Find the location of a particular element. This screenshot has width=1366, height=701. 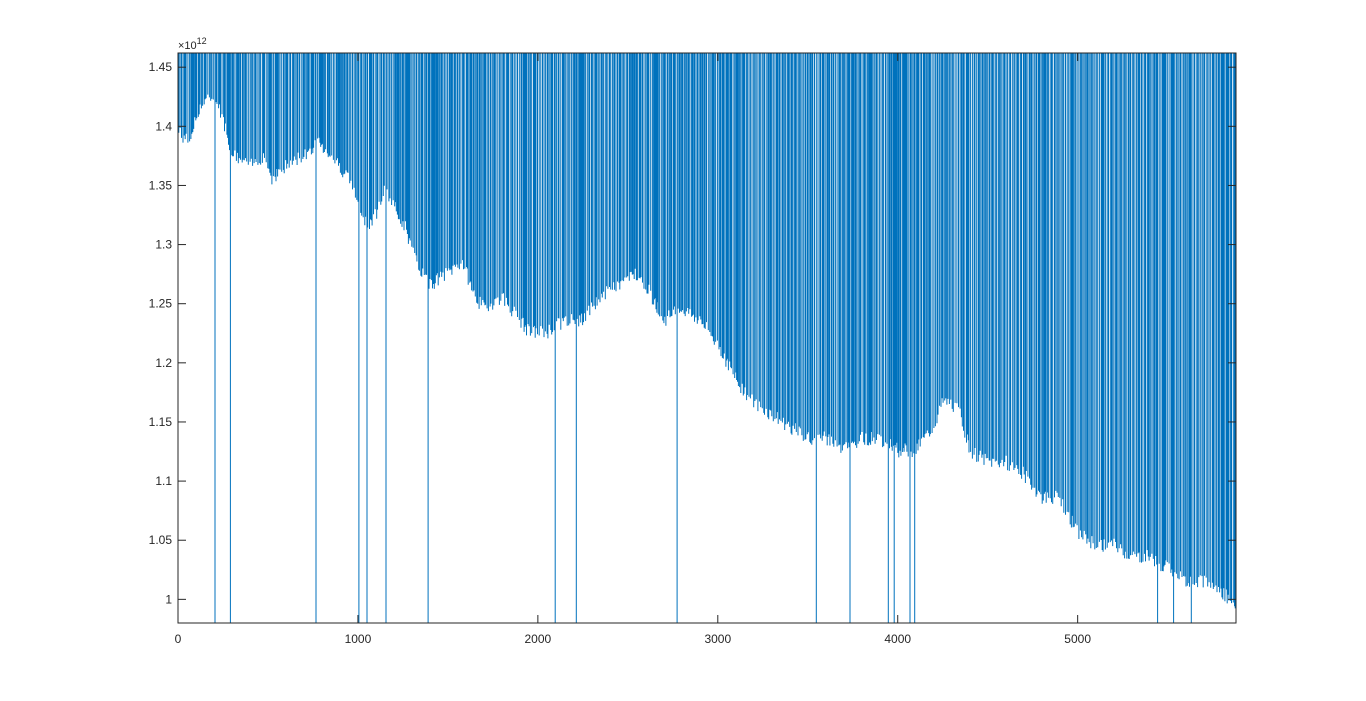

y-axis-exponent-label: ×10¹² is located at coordinates (192, 44).